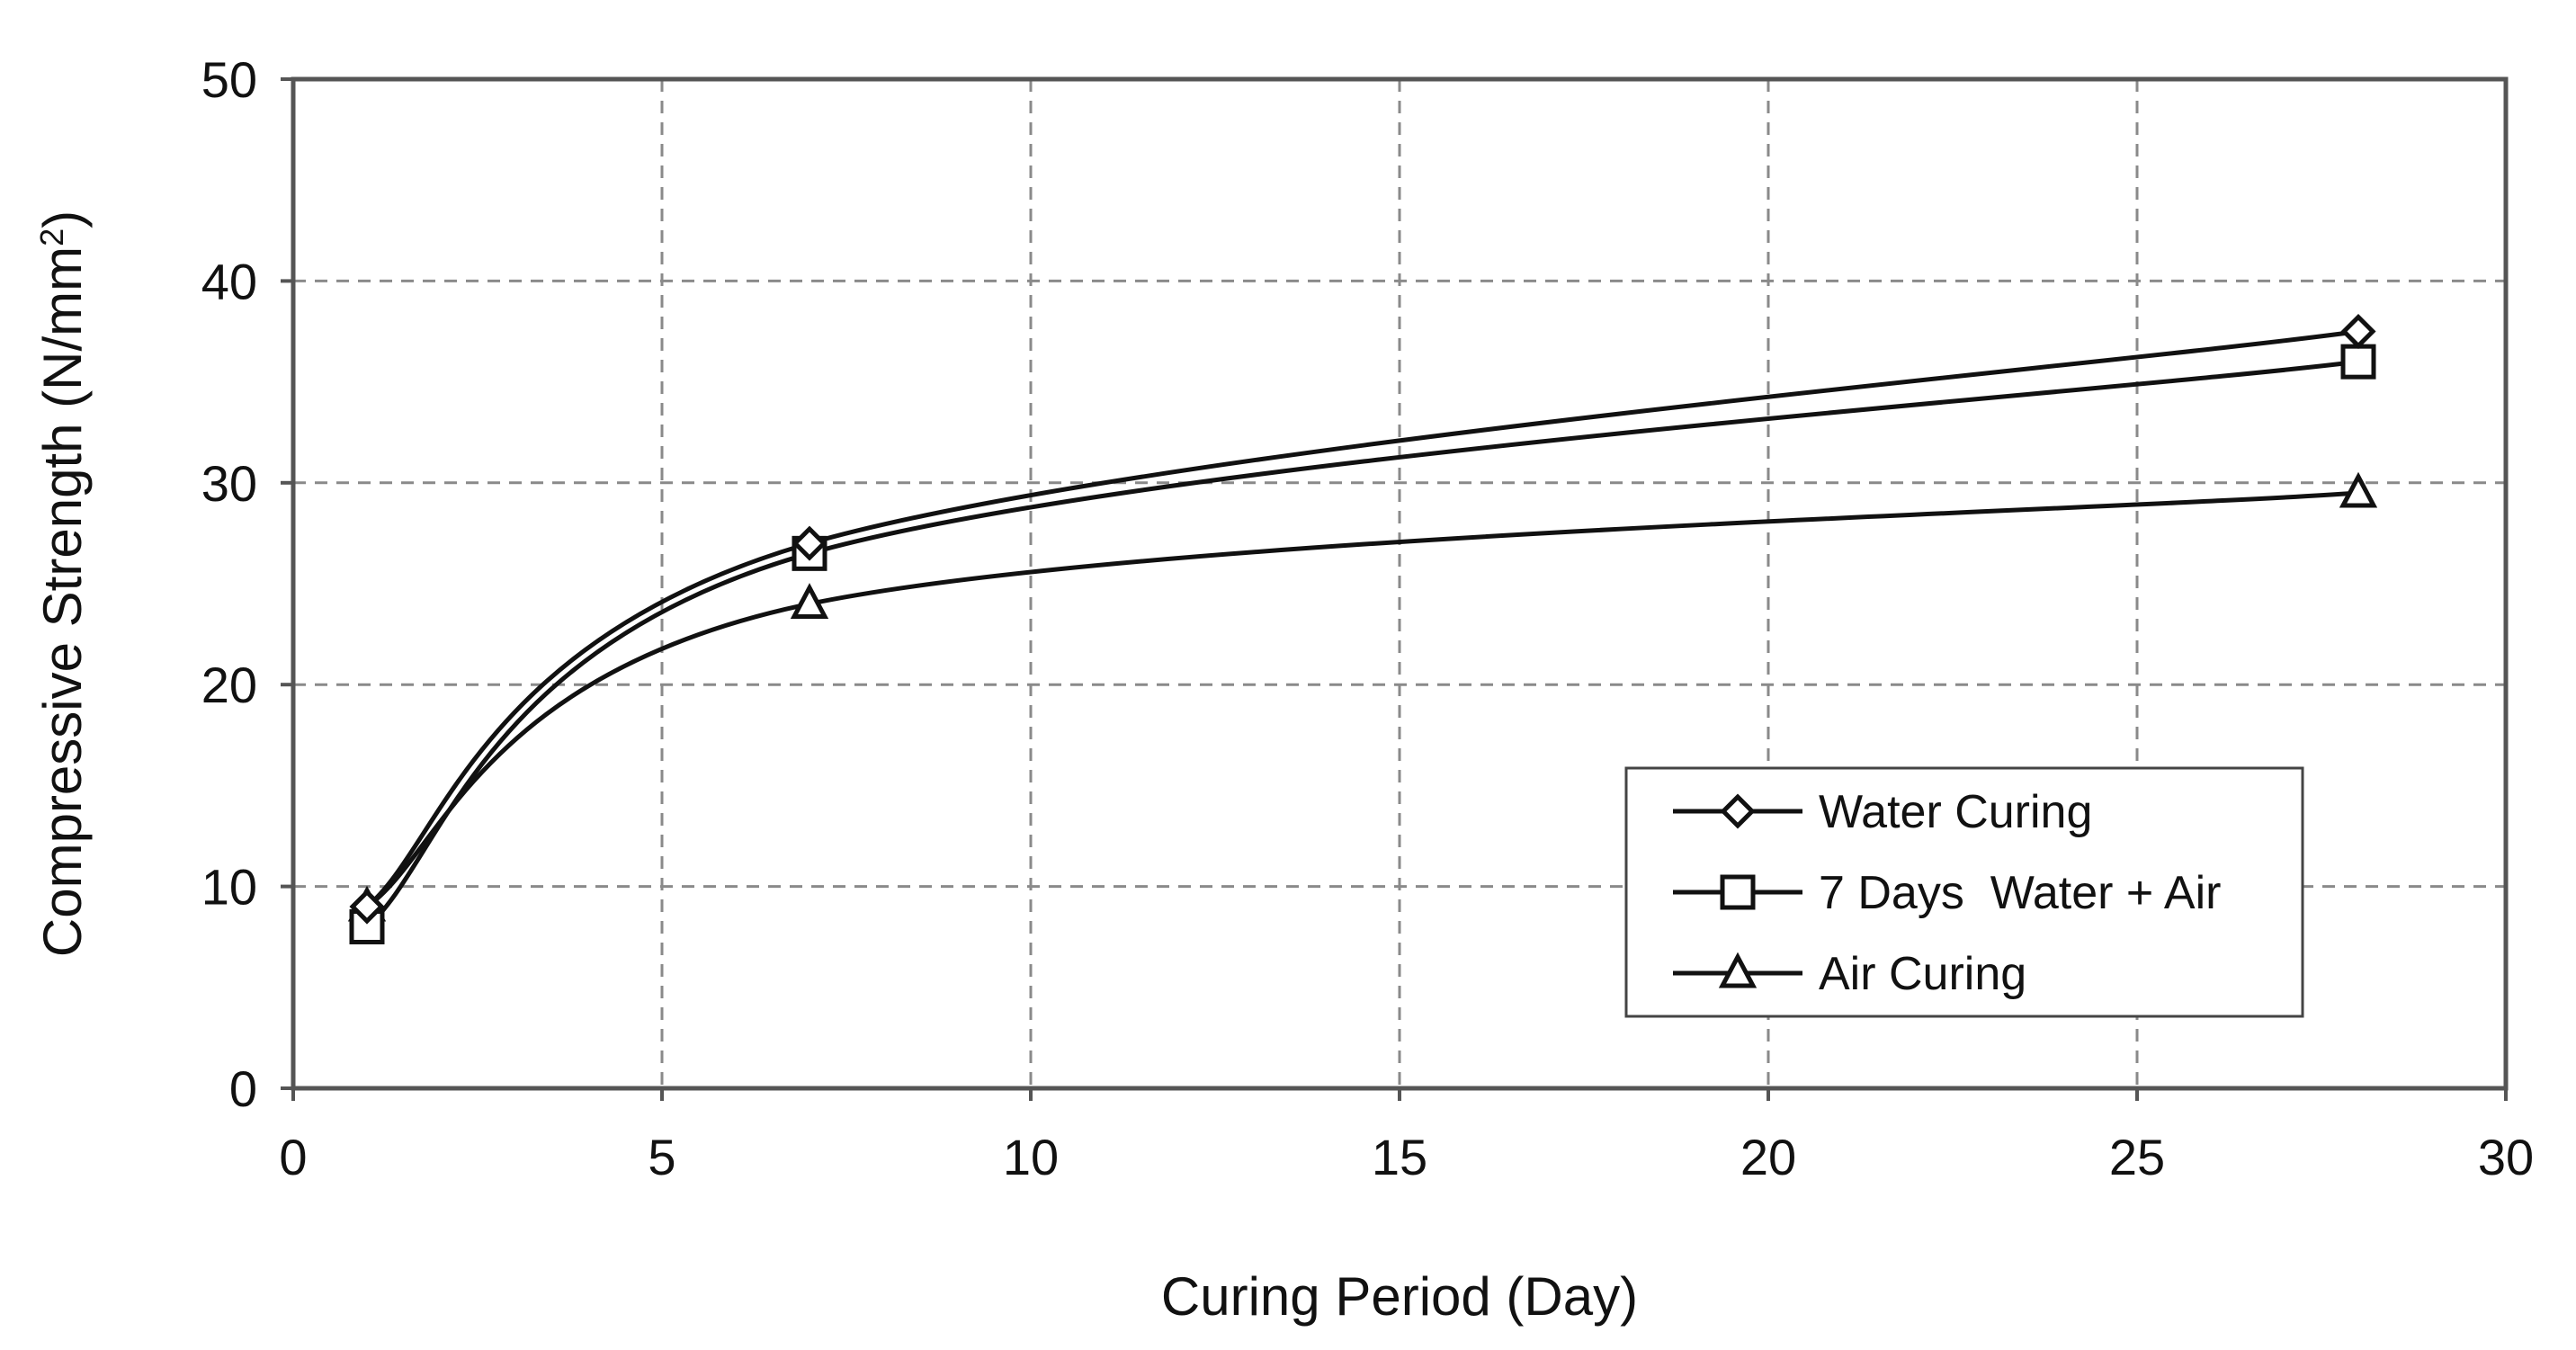  What do you see at coordinates (1399, 1297) in the screenshot?
I see `x-axis-title: Curing Period (Day)` at bounding box center [1399, 1297].